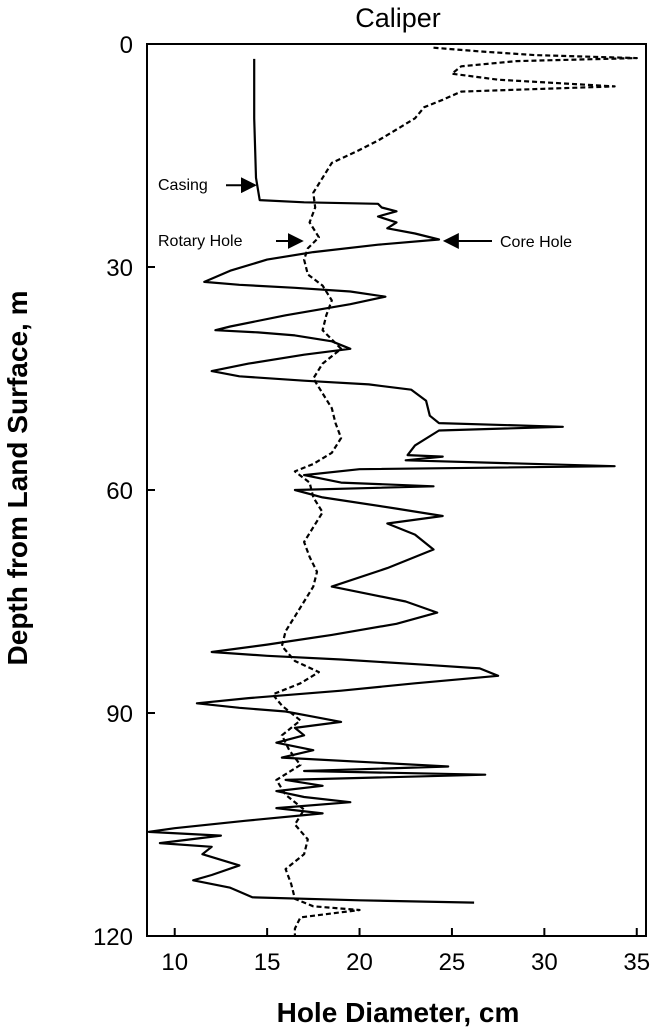 The image size is (654, 1033). Describe the element at coordinates (17, 478) in the screenshot. I see `y-axis-label: Depth from Land Surface, m` at that location.